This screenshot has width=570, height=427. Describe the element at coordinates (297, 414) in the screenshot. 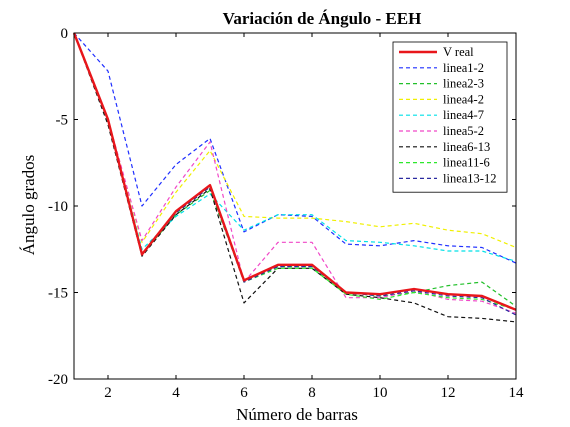

I see `x-axis-label: Número de barras` at that location.